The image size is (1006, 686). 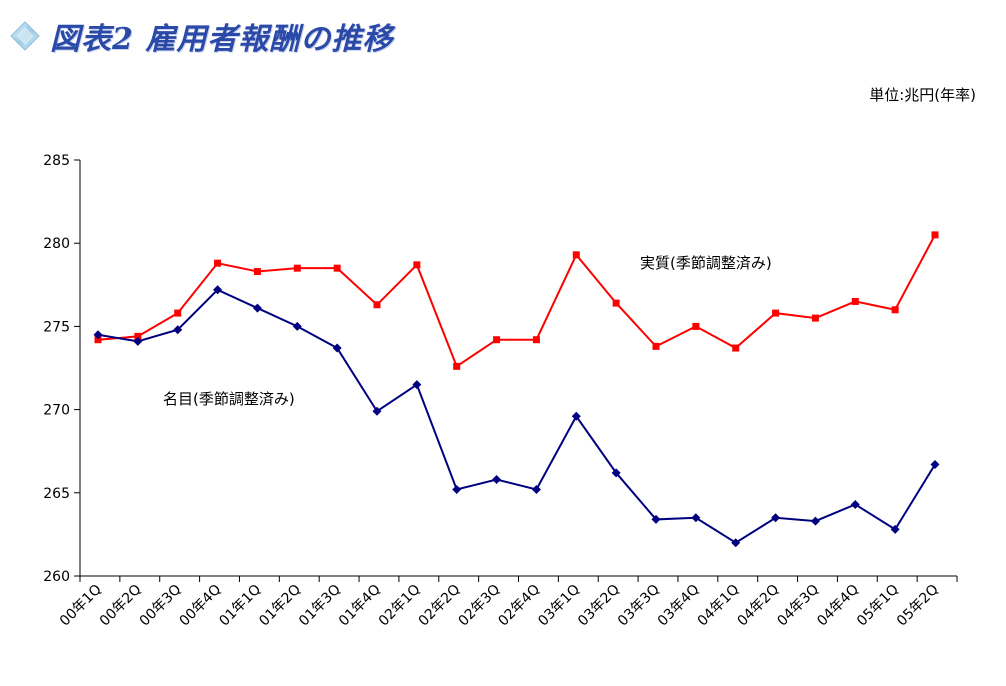 I want to click on diamond-icon, so click(x=25, y=36).